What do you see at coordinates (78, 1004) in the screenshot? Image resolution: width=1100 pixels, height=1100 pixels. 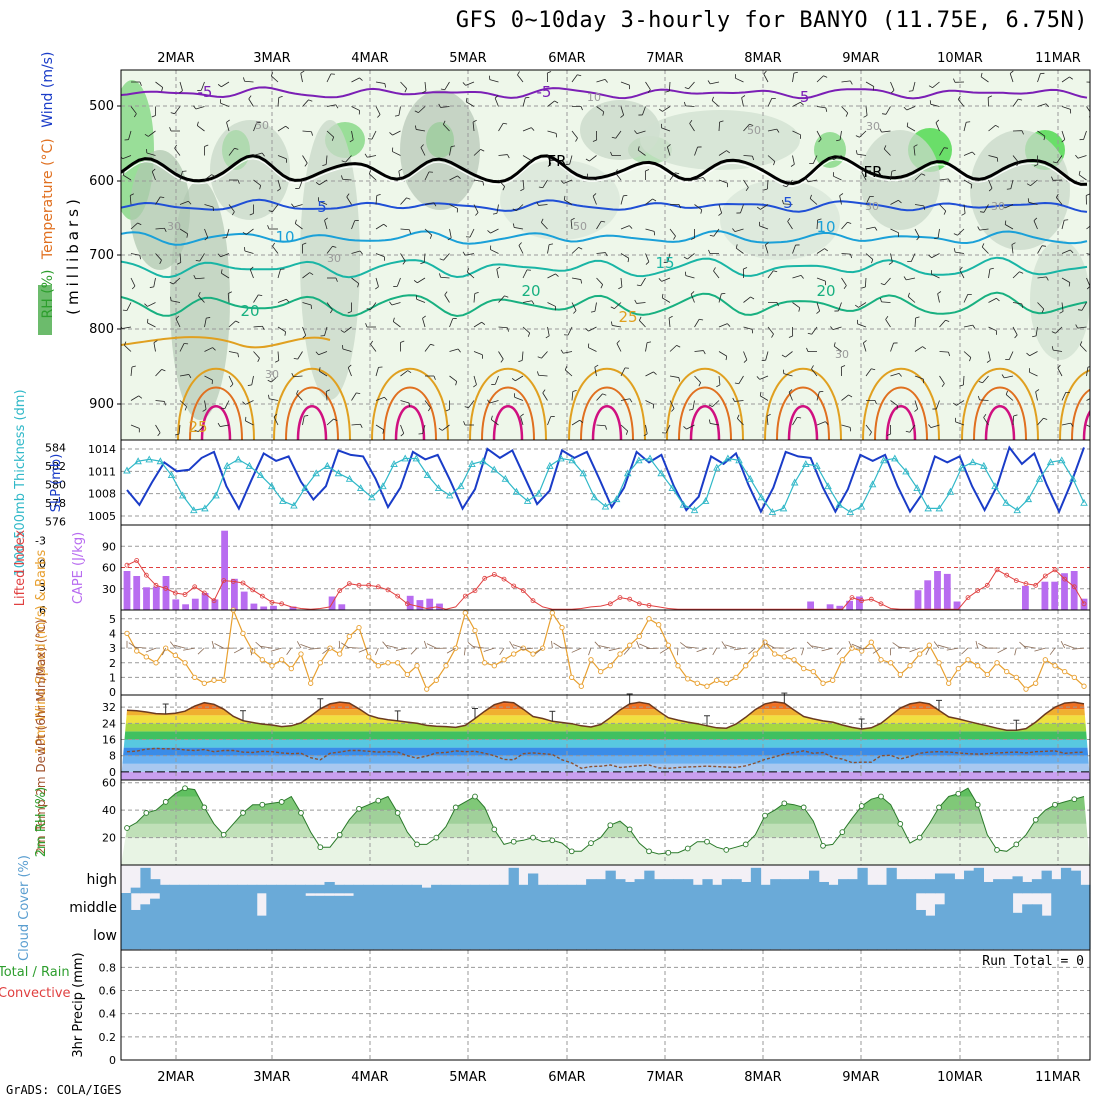 I see `precip-ylabel: 3hr Precip (mm)` at bounding box center [78, 1004].